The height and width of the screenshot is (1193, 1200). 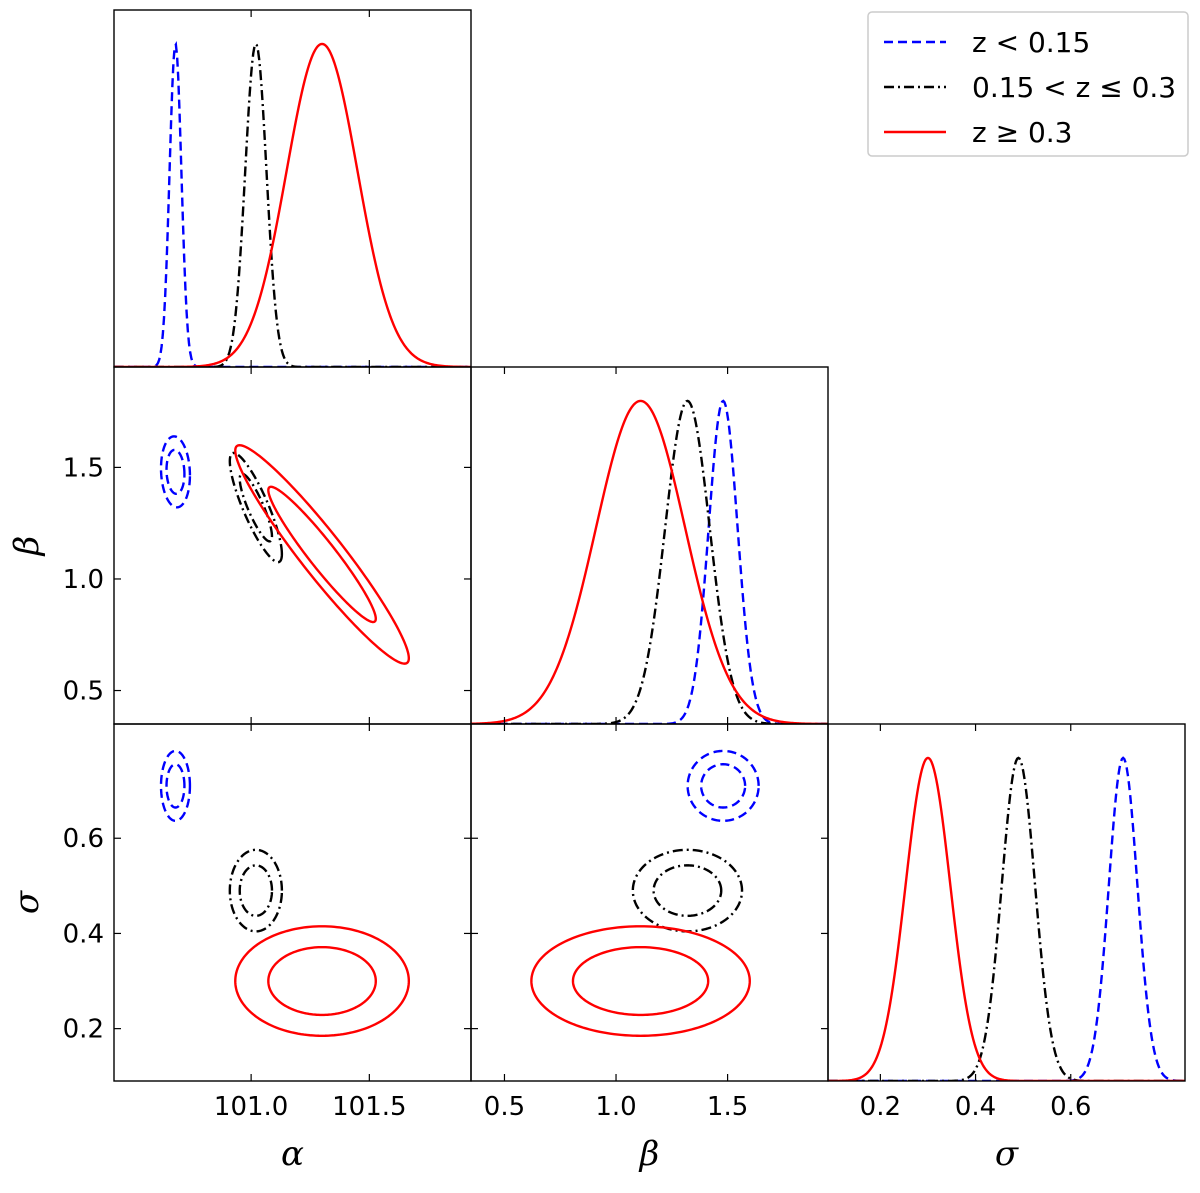 I want to click on contour-95%-alpha-beta-series-0, so click(x=175, y=472).